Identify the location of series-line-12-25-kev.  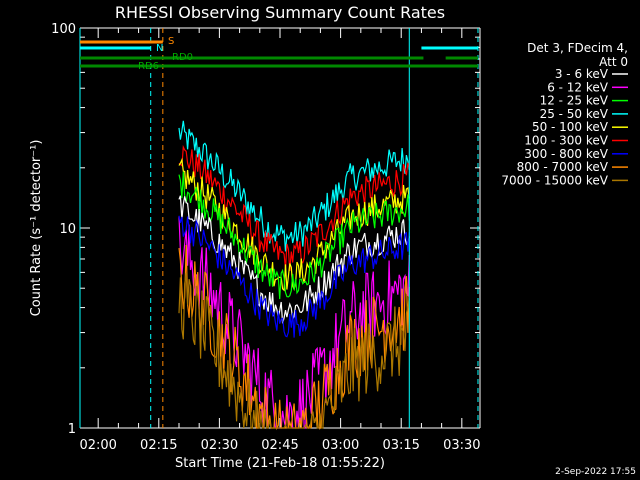
(294, 235).